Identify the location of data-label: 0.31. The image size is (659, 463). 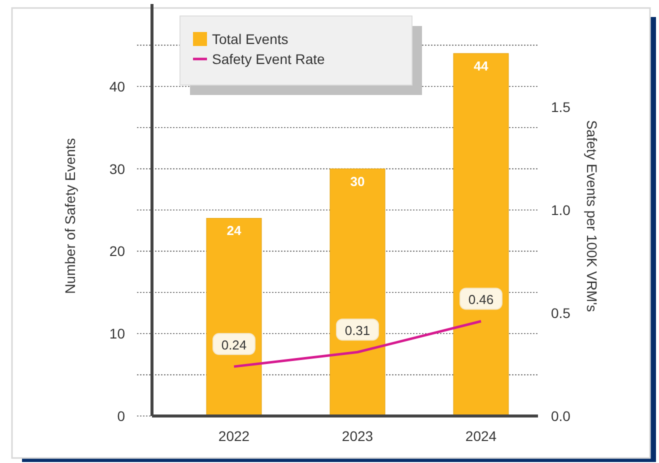
(357, 330).